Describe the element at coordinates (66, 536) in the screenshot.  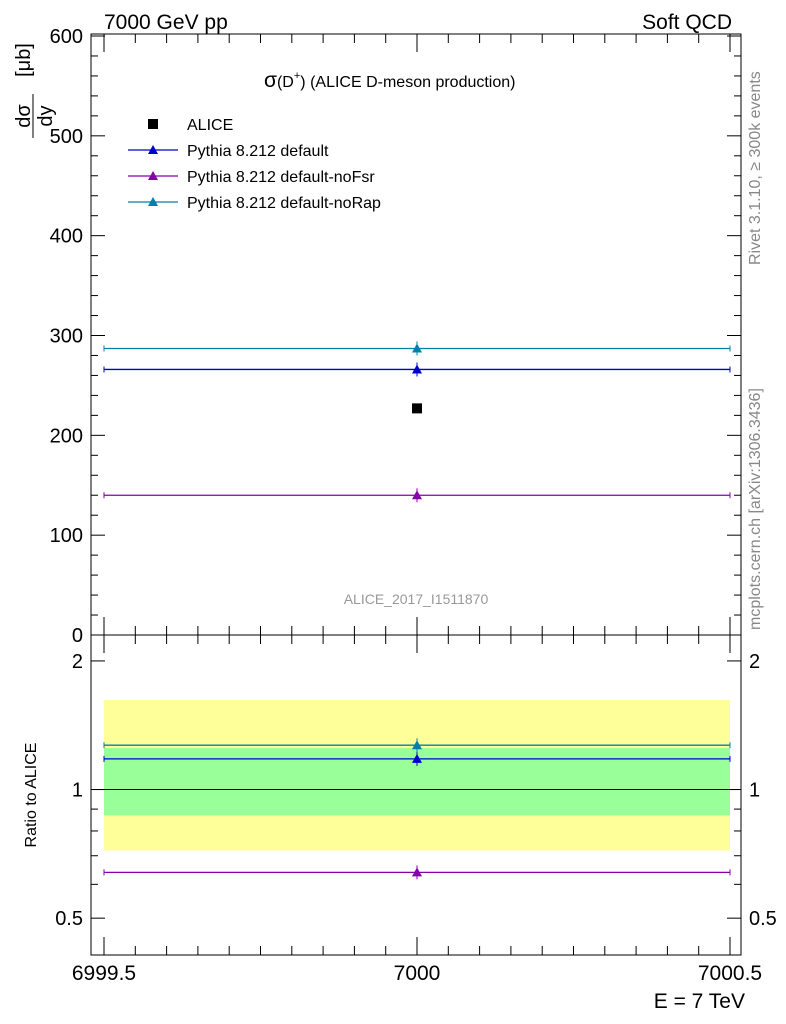
I see `y-tick-label: 100` at that location.